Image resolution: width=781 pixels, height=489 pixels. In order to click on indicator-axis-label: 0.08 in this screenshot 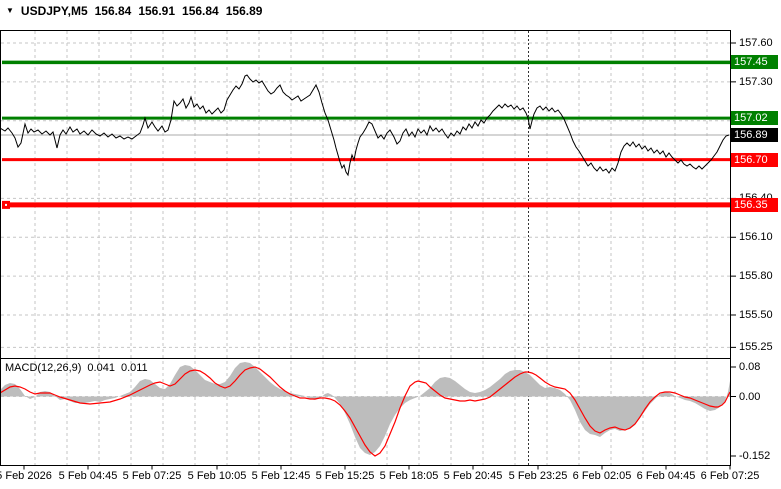, I will do `click(750, 367)`.